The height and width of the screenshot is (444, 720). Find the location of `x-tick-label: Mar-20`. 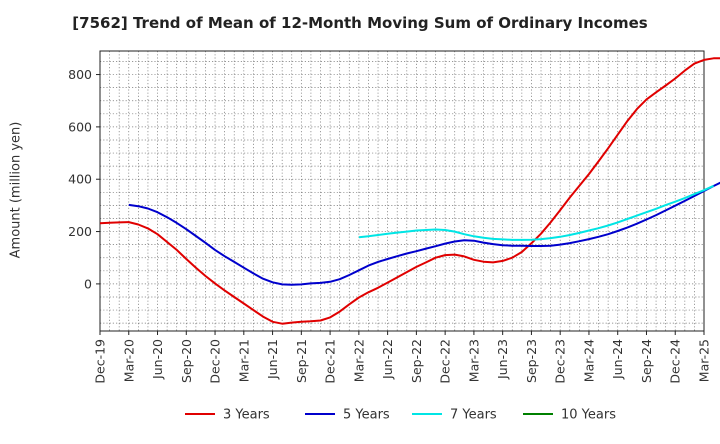

x-tick-label: Mar-20 is located at coordinates (128, 360).